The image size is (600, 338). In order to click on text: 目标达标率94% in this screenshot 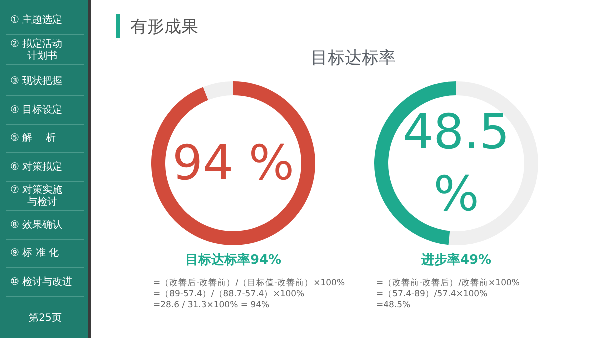, I will do `click(233, 260)`.